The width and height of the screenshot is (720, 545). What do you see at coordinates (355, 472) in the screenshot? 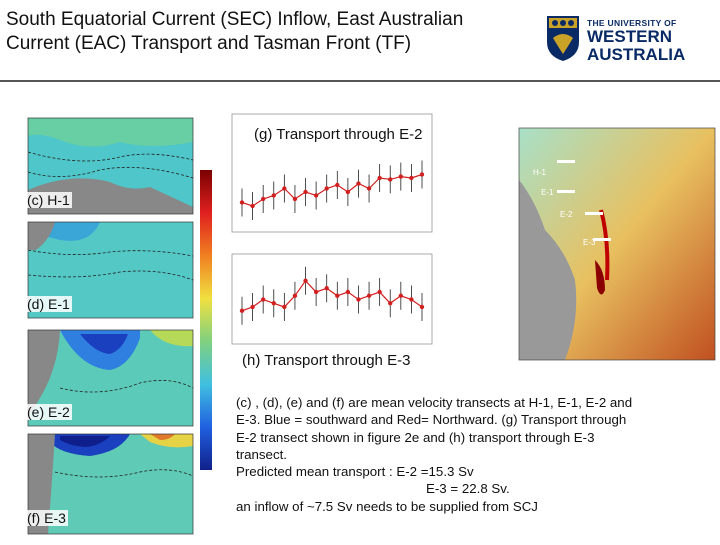
I see `caption-line-5: Predicted mean transport : E-2 =15.3 Sv` at bounding box center [355, 472].